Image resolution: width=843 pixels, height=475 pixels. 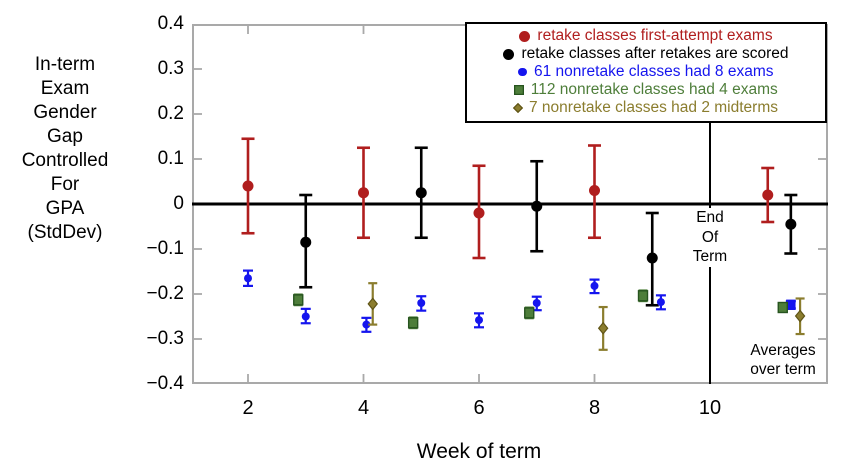 I want to click on legend-square-marker-icon, so click(x=519, y=90).